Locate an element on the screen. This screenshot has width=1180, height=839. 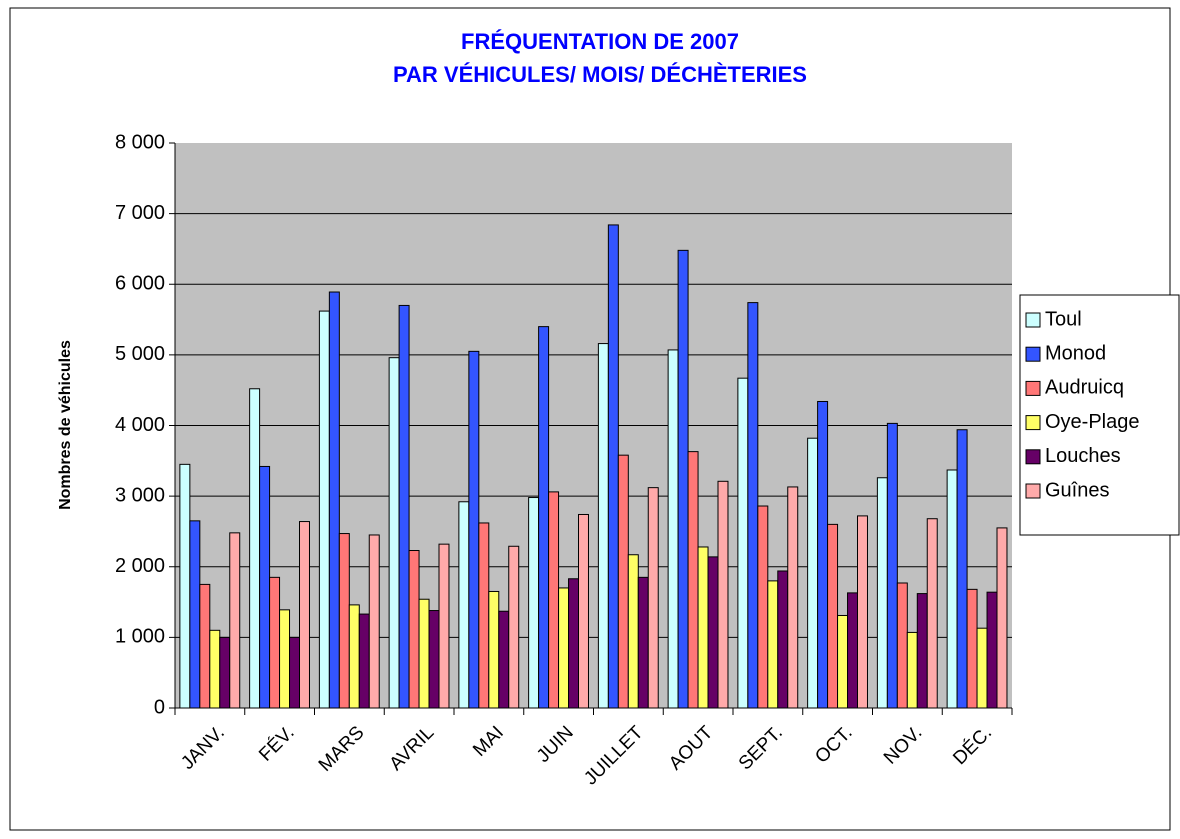
y-tick-label: 2 000 is located at coordinates (140, 566).